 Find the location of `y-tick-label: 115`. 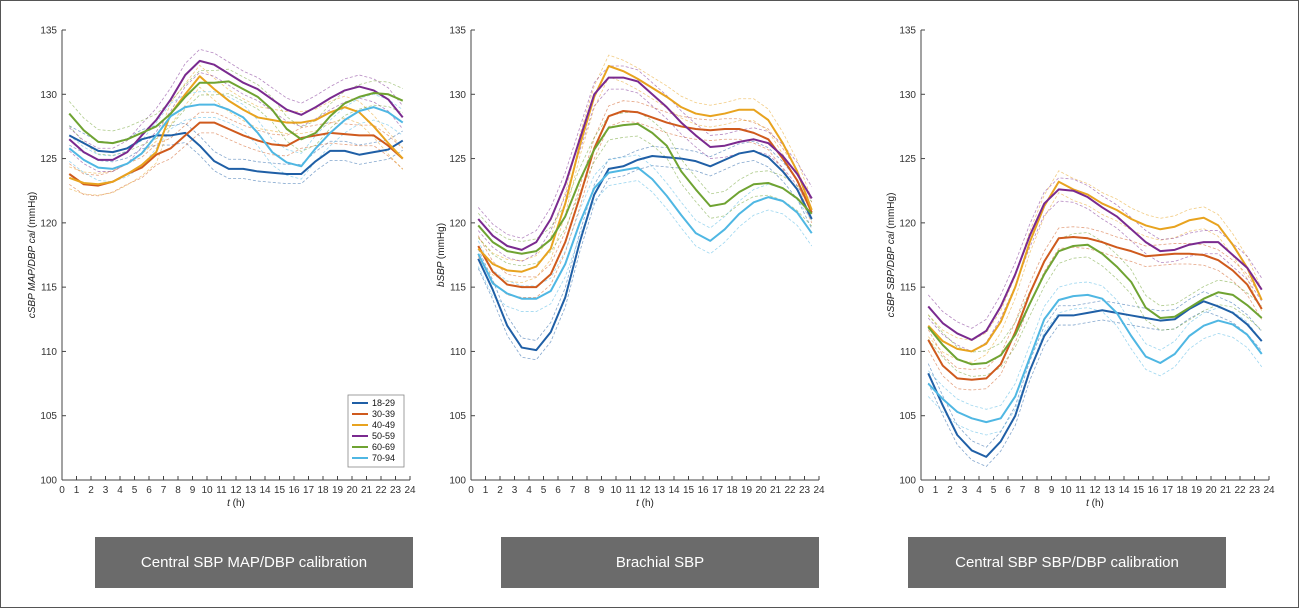

y-tick-label: 115 is located at coordinates (49, 288).